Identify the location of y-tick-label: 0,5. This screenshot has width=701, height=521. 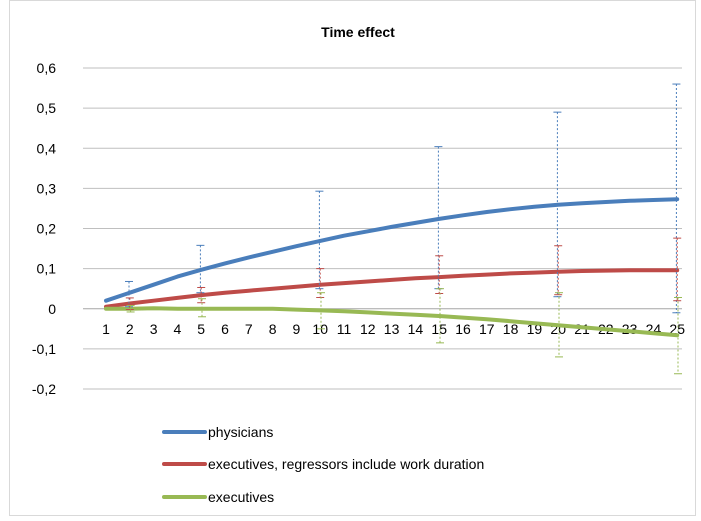
(47, 108).